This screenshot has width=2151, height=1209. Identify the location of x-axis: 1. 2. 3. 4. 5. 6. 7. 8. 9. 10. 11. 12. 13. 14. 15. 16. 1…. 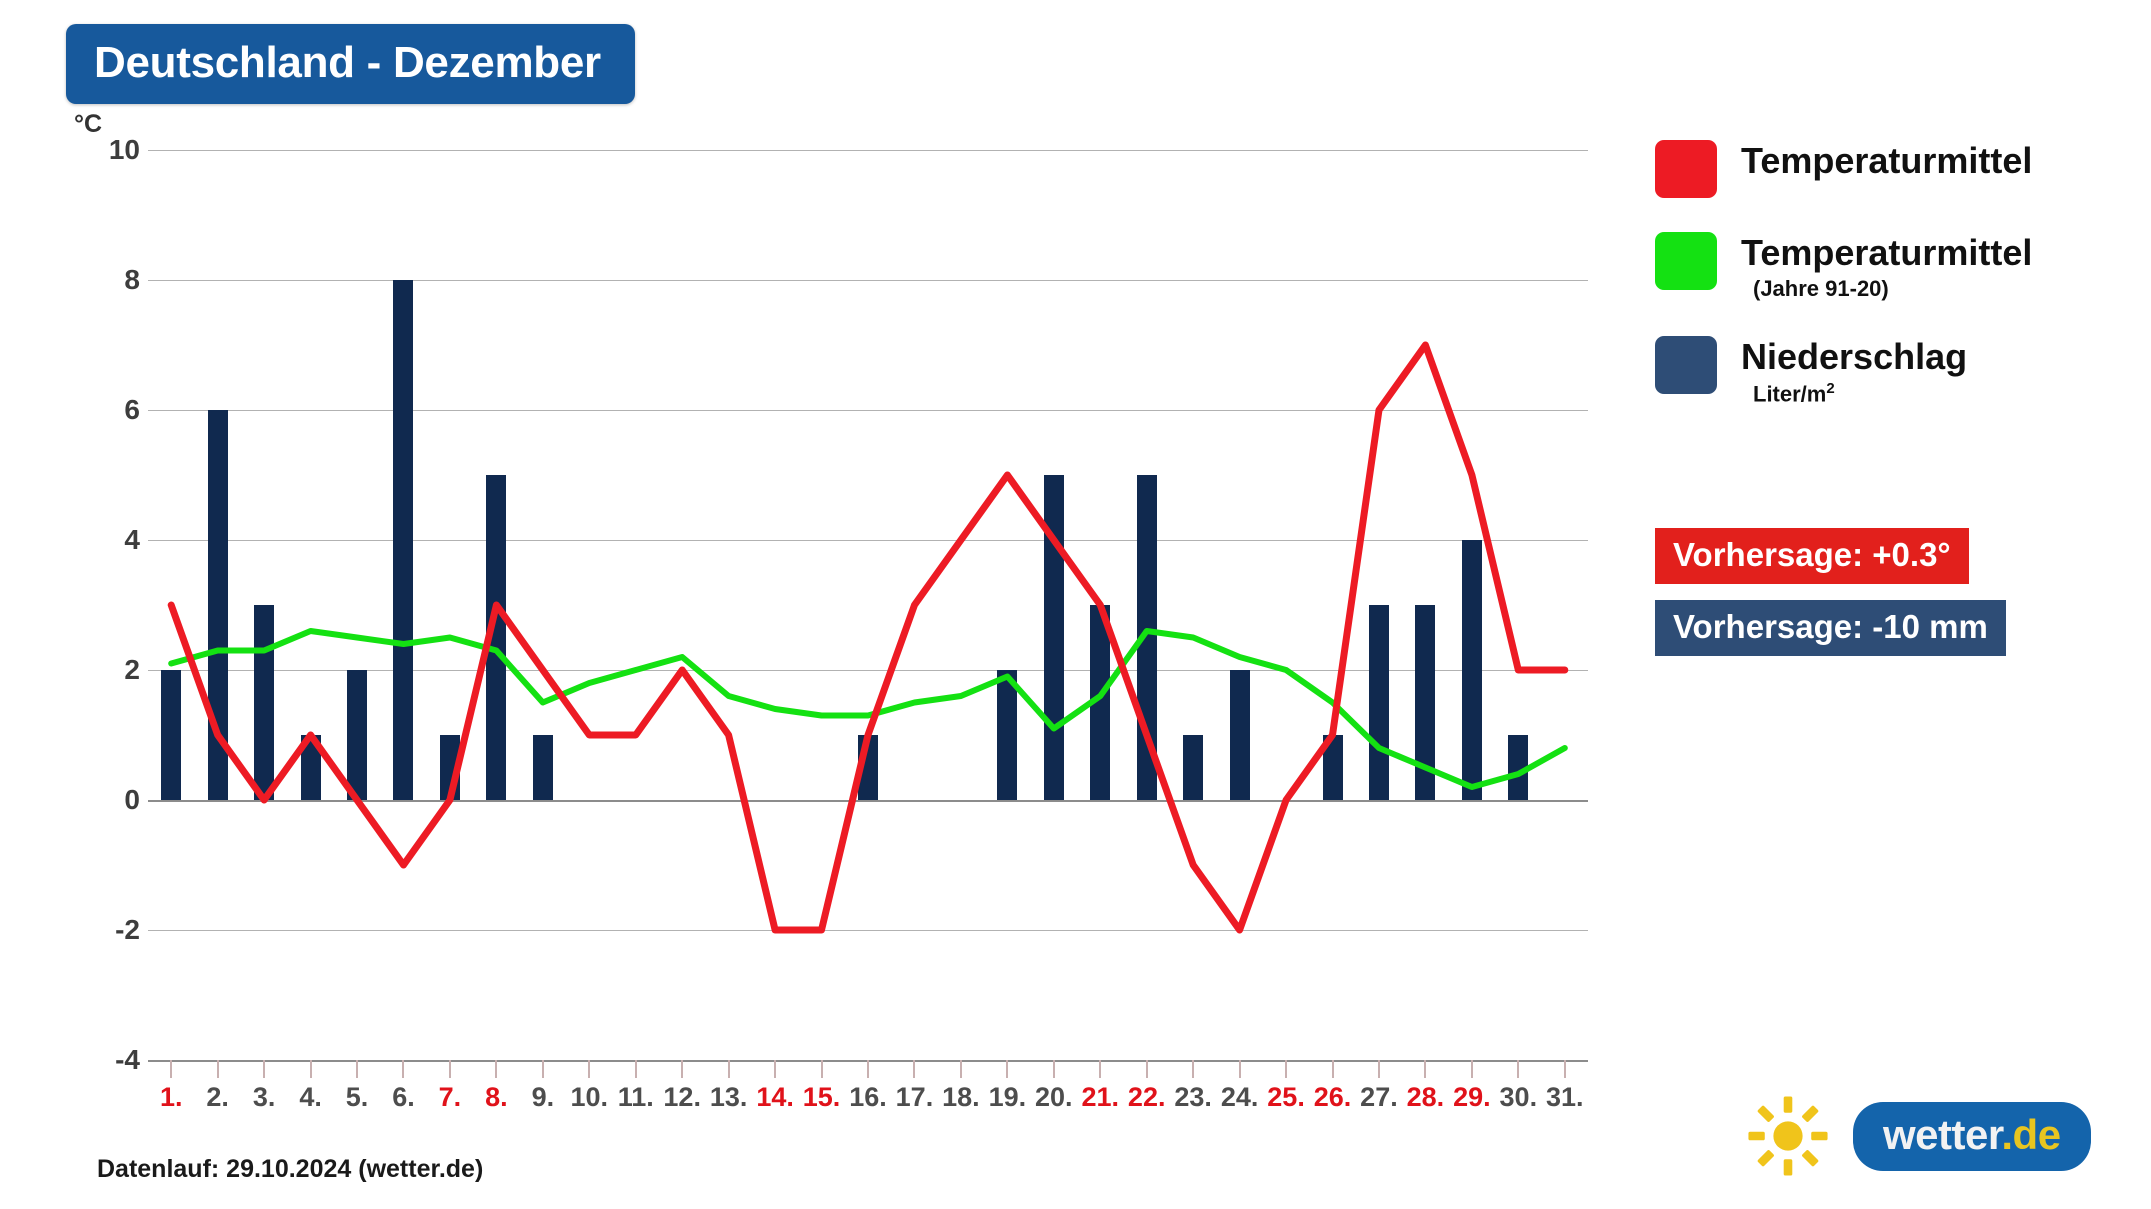
(868, 1105).